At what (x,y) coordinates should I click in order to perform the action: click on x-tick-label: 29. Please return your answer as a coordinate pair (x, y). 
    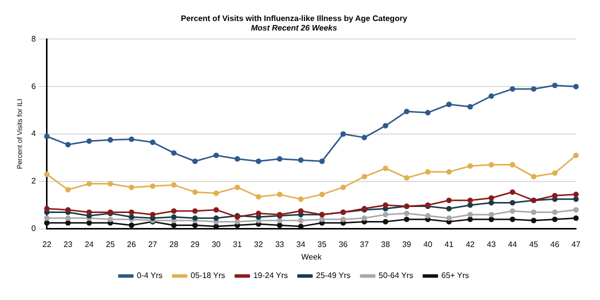
    Looking at the image, I should click on (195, 244).